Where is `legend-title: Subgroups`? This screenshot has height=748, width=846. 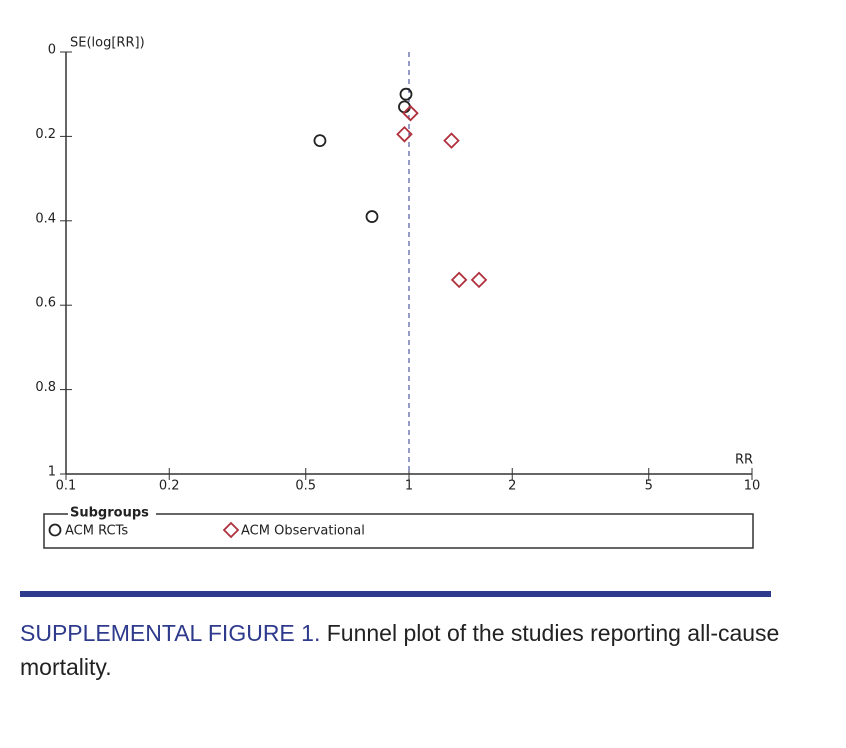
legend-title: Subgroups is located at coordinates (109, 513).